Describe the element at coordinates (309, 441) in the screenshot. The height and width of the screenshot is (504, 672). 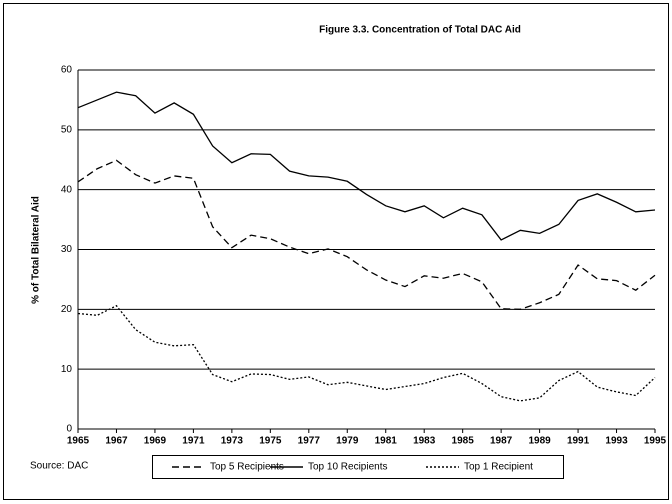
I see `x-tick-label: 1977` at that location.